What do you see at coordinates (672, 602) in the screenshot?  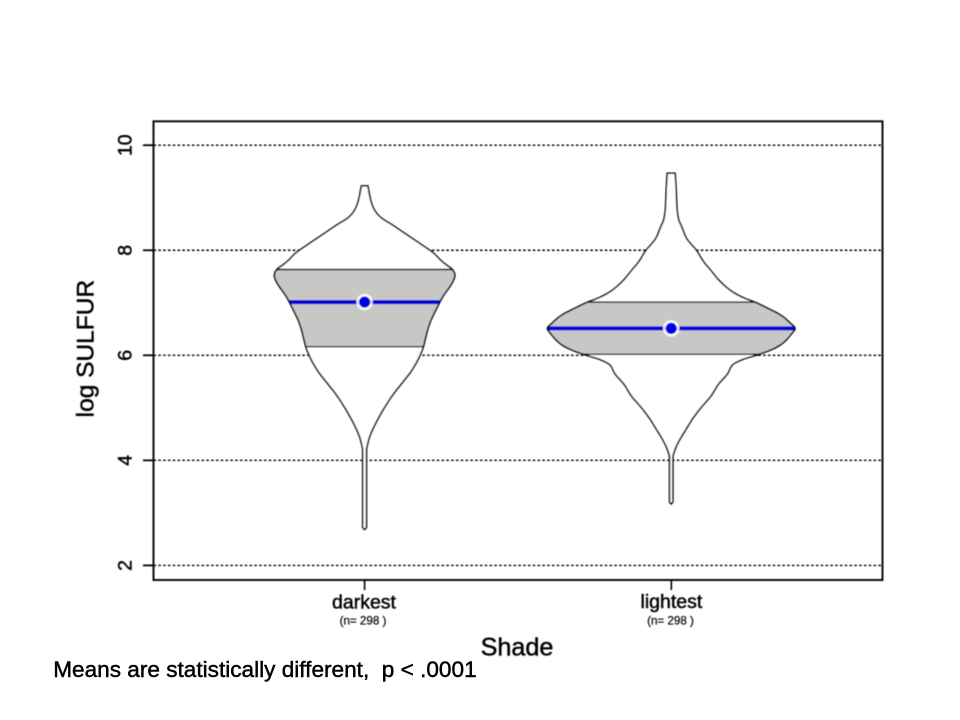 I see `svg-text: lightest` at bounding box center [672, 602].